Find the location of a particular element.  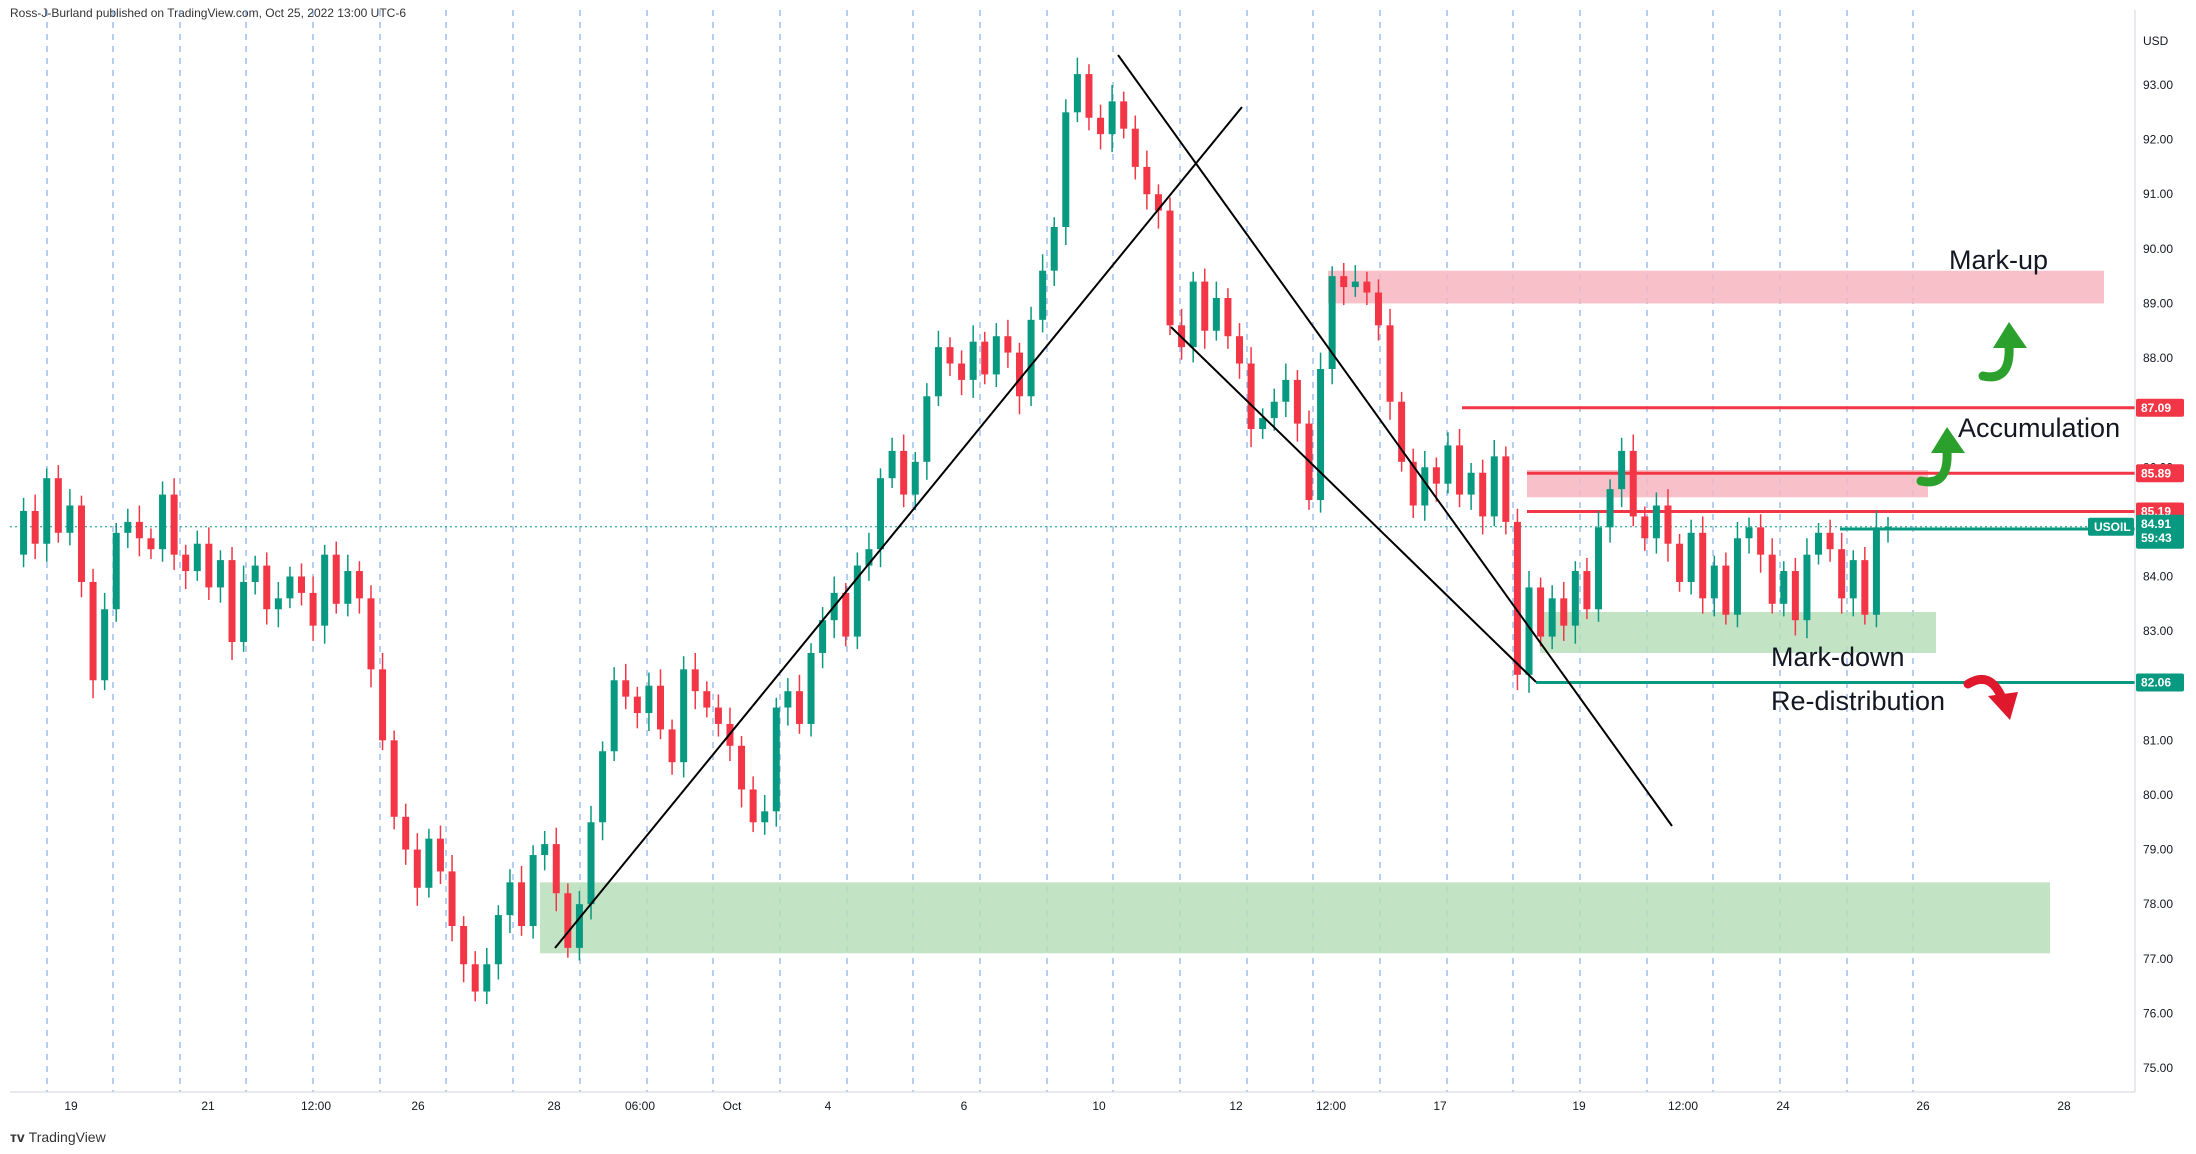

price-tag-label: 85.89 is located at coordinates (2156, 473).